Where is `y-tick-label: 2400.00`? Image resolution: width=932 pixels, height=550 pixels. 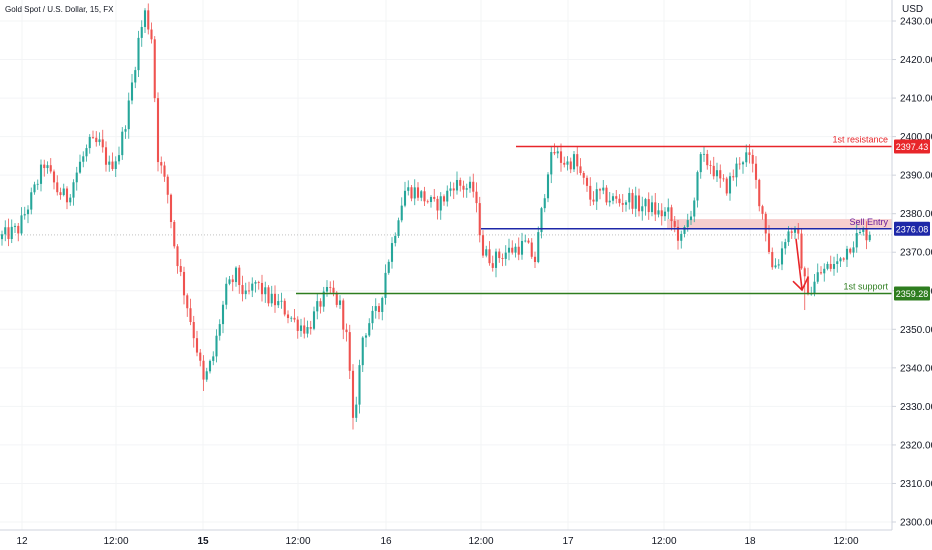
y-tick-label: 2400.00 is located at coordinates (916, 137).